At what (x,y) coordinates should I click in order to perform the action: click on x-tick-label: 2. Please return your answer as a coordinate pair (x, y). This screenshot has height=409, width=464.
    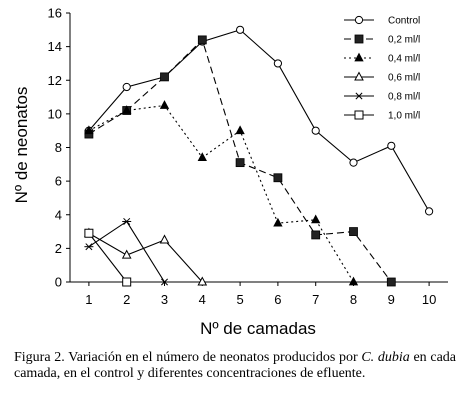
    Looking at the image, I should click on (126, 299).